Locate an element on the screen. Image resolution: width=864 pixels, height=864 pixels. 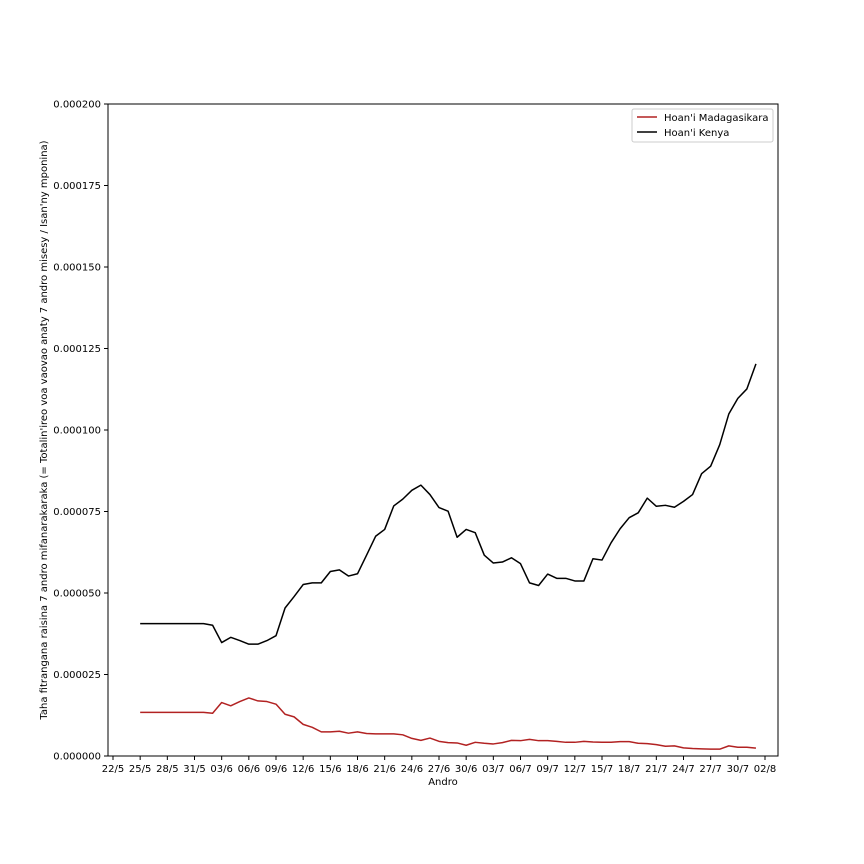
x-tick-label: 06/7 is located at coordinates (520, 769).